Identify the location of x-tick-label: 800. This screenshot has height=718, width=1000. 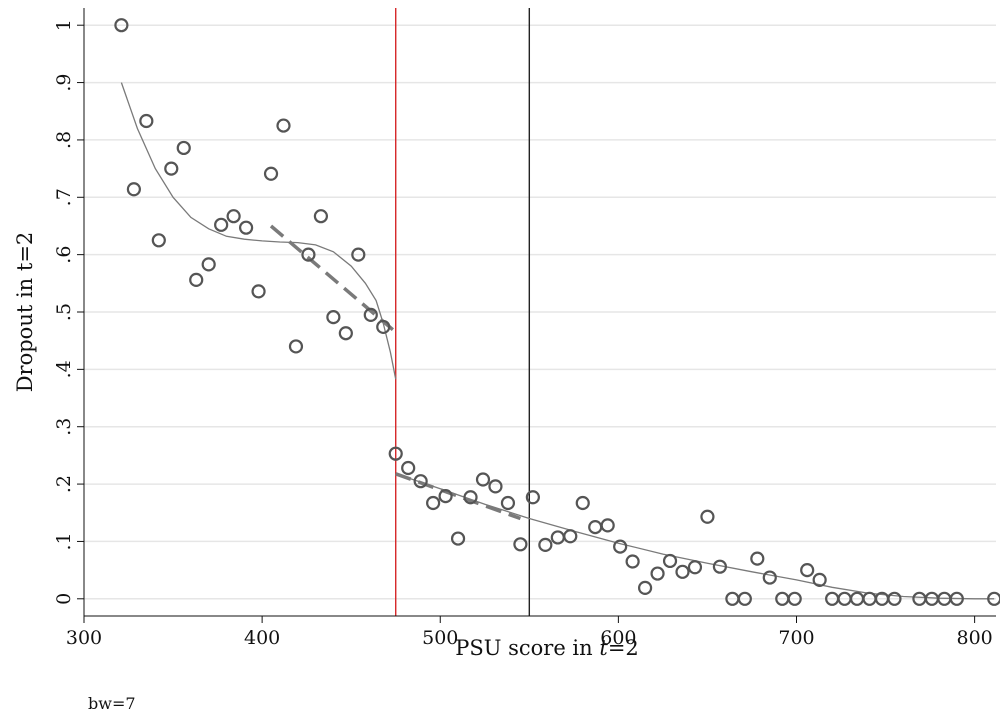
(974, 638).